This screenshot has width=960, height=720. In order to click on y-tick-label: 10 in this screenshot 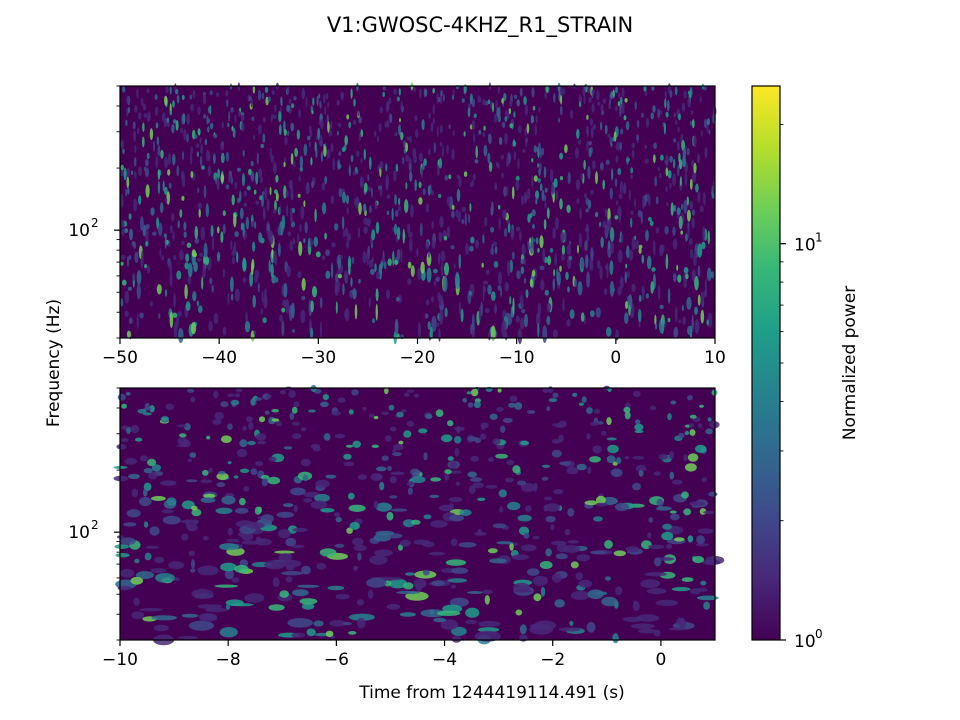, I will do `click(79, 533)`.